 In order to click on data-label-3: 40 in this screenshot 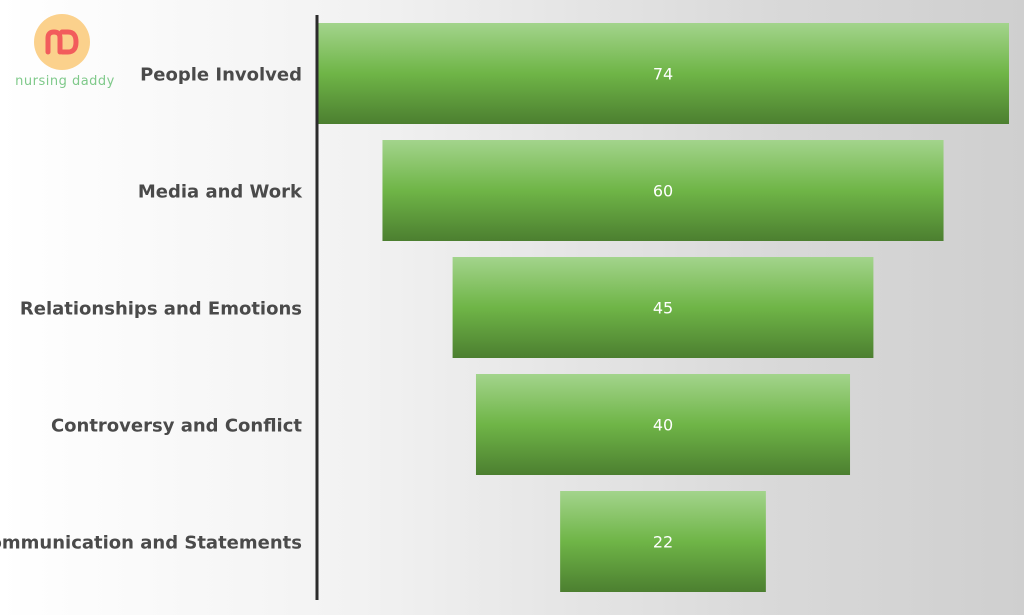, I will do `click(663, 425)`.